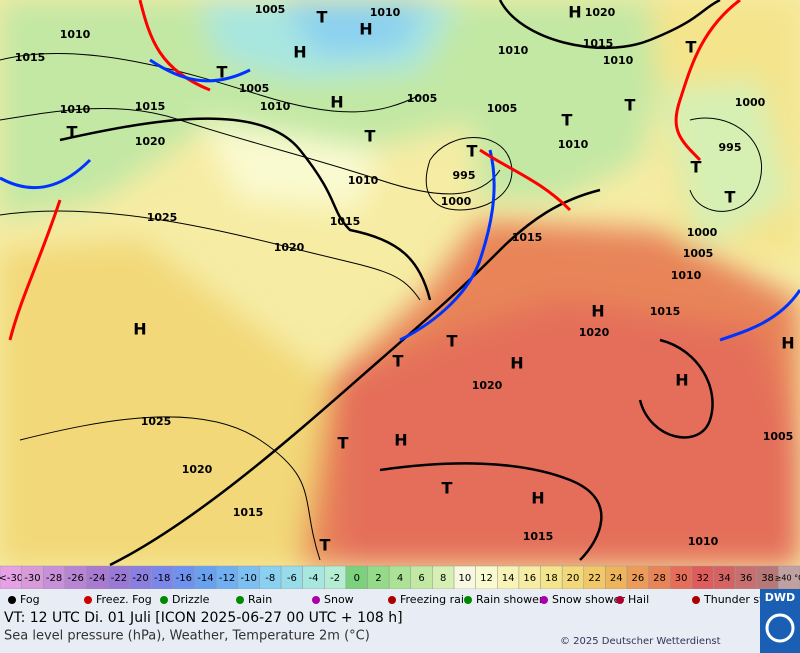 This screenshot has width=800, height=653. I want to click on scale-label: 34, so click(724, 578).